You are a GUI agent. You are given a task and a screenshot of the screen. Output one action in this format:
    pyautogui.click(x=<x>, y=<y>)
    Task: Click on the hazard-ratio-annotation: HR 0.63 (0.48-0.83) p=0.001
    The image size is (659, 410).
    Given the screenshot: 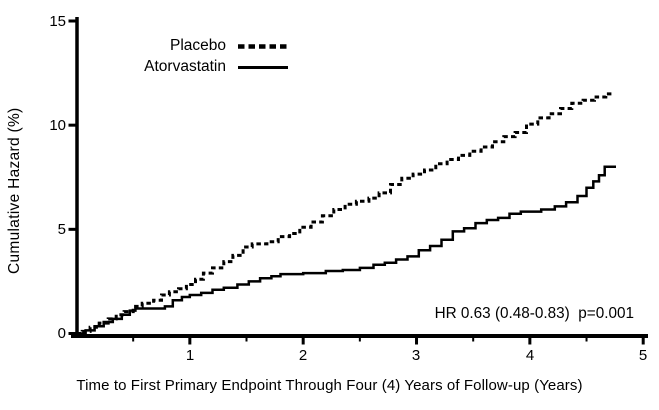 What is the action you would take?
    pyautogui.click(x=534, y=313)
    